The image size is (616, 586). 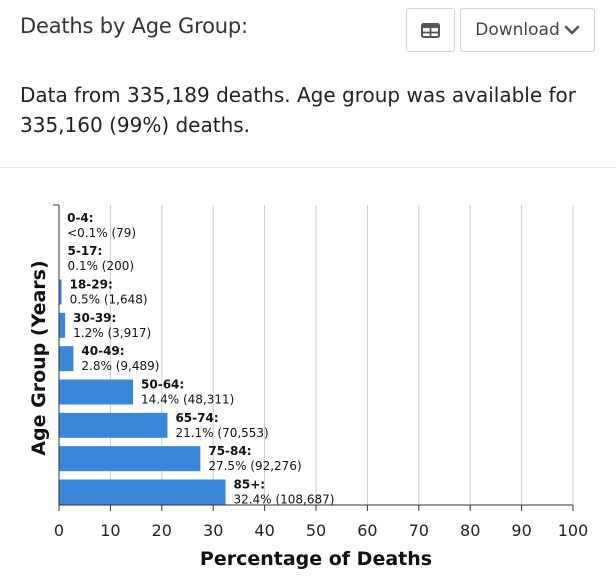 I want to click on value-label: 14.4% (48,311), so click(x=187, y=400).